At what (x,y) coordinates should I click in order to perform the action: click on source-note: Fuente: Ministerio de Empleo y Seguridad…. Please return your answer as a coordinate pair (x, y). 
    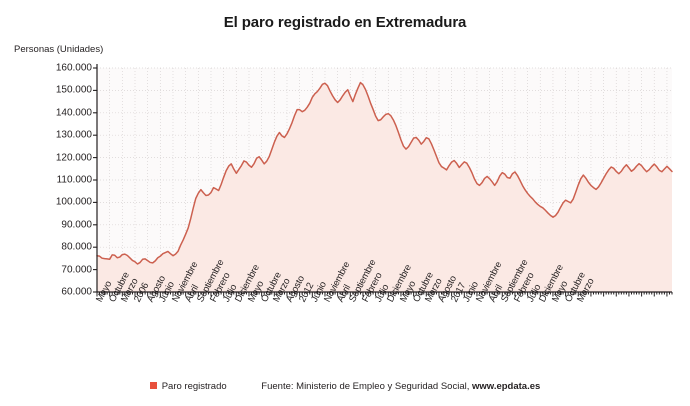
    Looking at the image, I should click on (400, 386).